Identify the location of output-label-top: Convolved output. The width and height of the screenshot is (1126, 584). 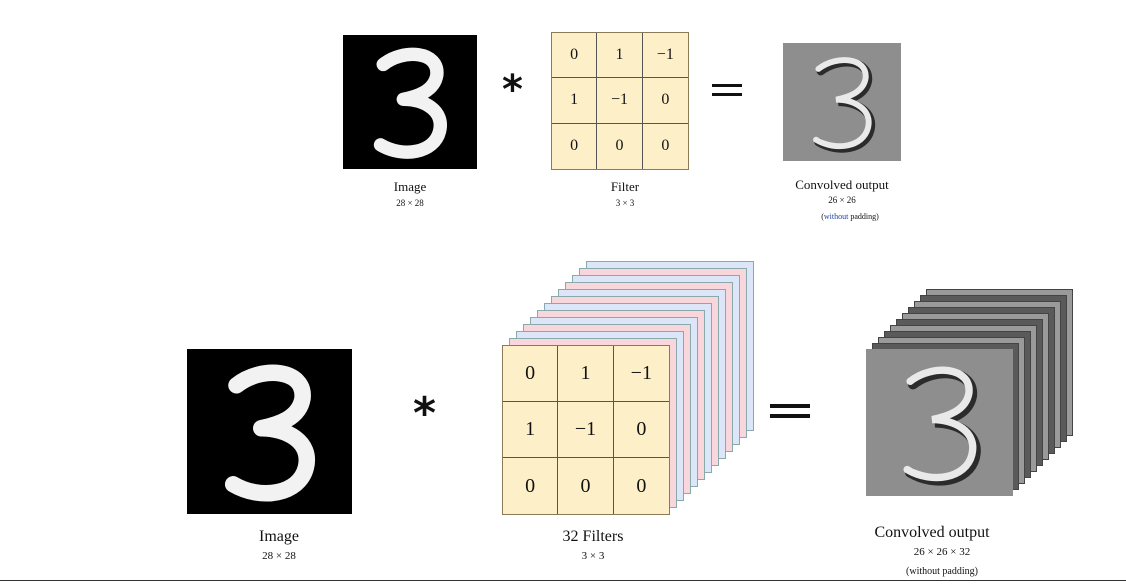
(842, 184).